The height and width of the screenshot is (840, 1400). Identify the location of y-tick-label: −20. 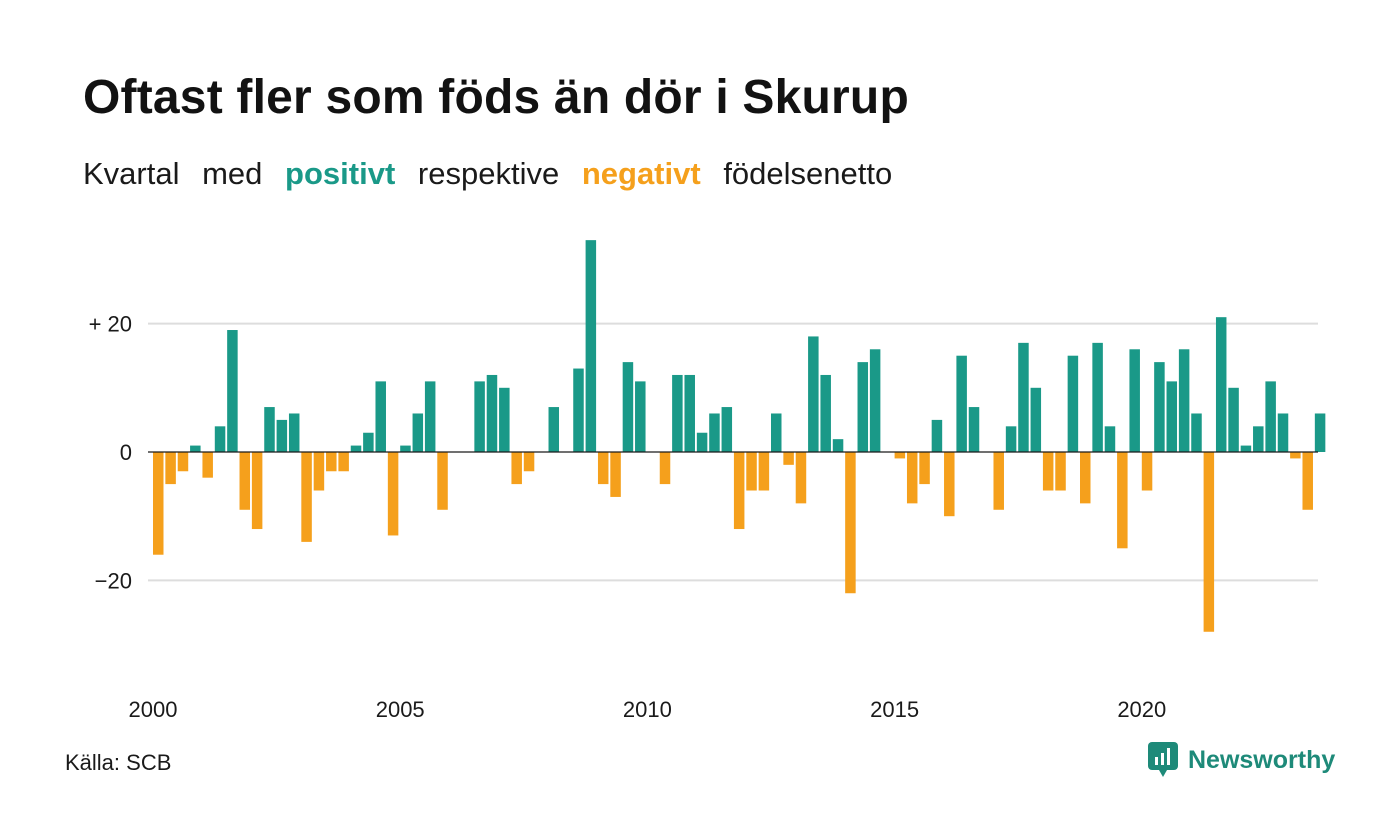
(113, 580).